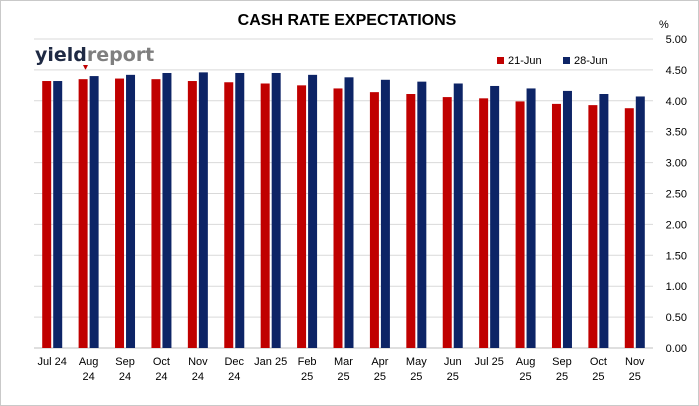 The image size is (699, 406). Describe the element at coordinates (562, 369) in the screenshot. I see `x-tick-label: Sep 25` at that location.